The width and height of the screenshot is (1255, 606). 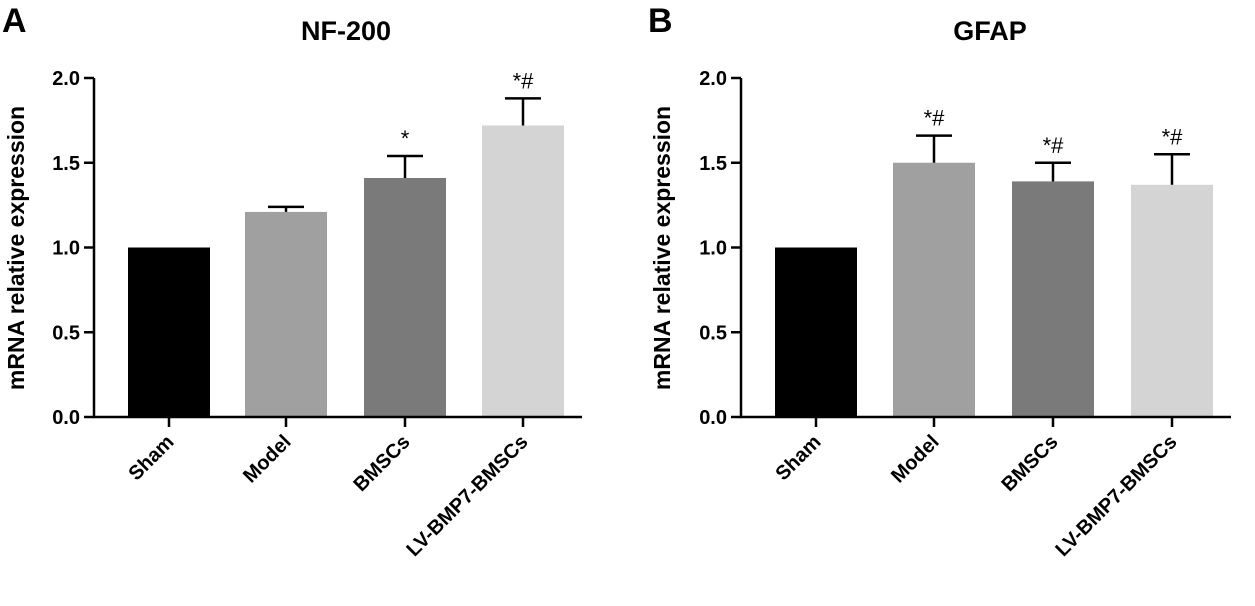 I want to click on y-axis-label-a: mRNA relative expression, so click(x=16, y=248).